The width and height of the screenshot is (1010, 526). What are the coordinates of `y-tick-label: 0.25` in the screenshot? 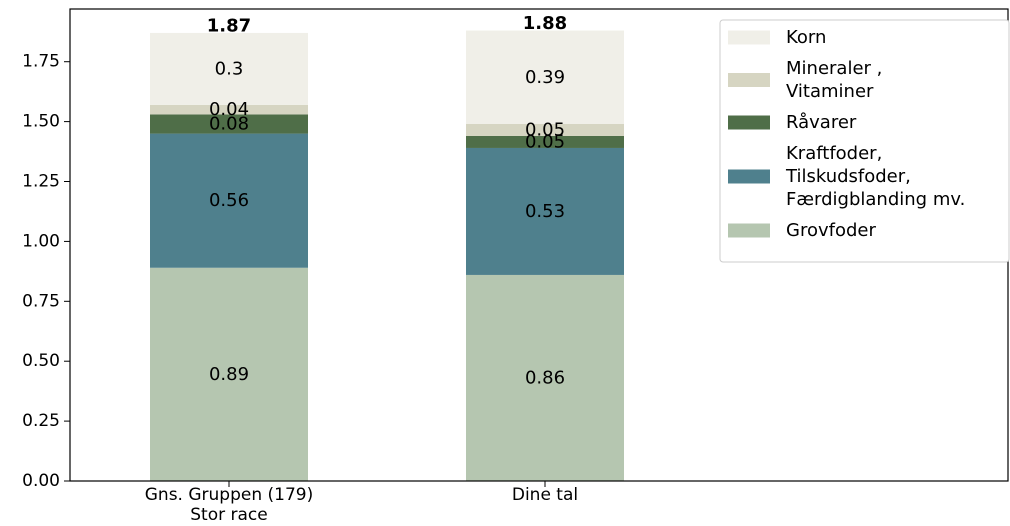 It's located at (41, 421).